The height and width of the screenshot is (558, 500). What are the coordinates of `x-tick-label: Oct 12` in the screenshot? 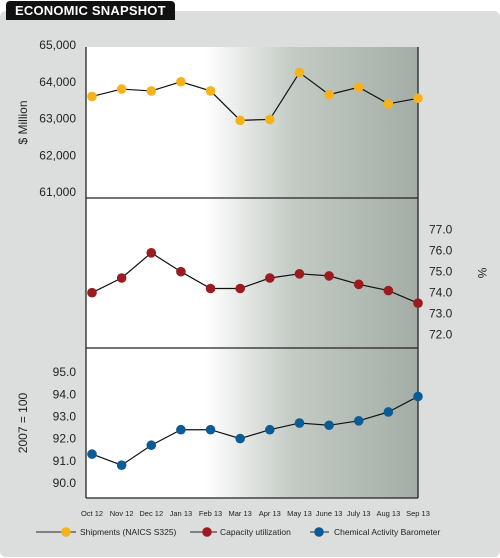 It's located at (92, 513).